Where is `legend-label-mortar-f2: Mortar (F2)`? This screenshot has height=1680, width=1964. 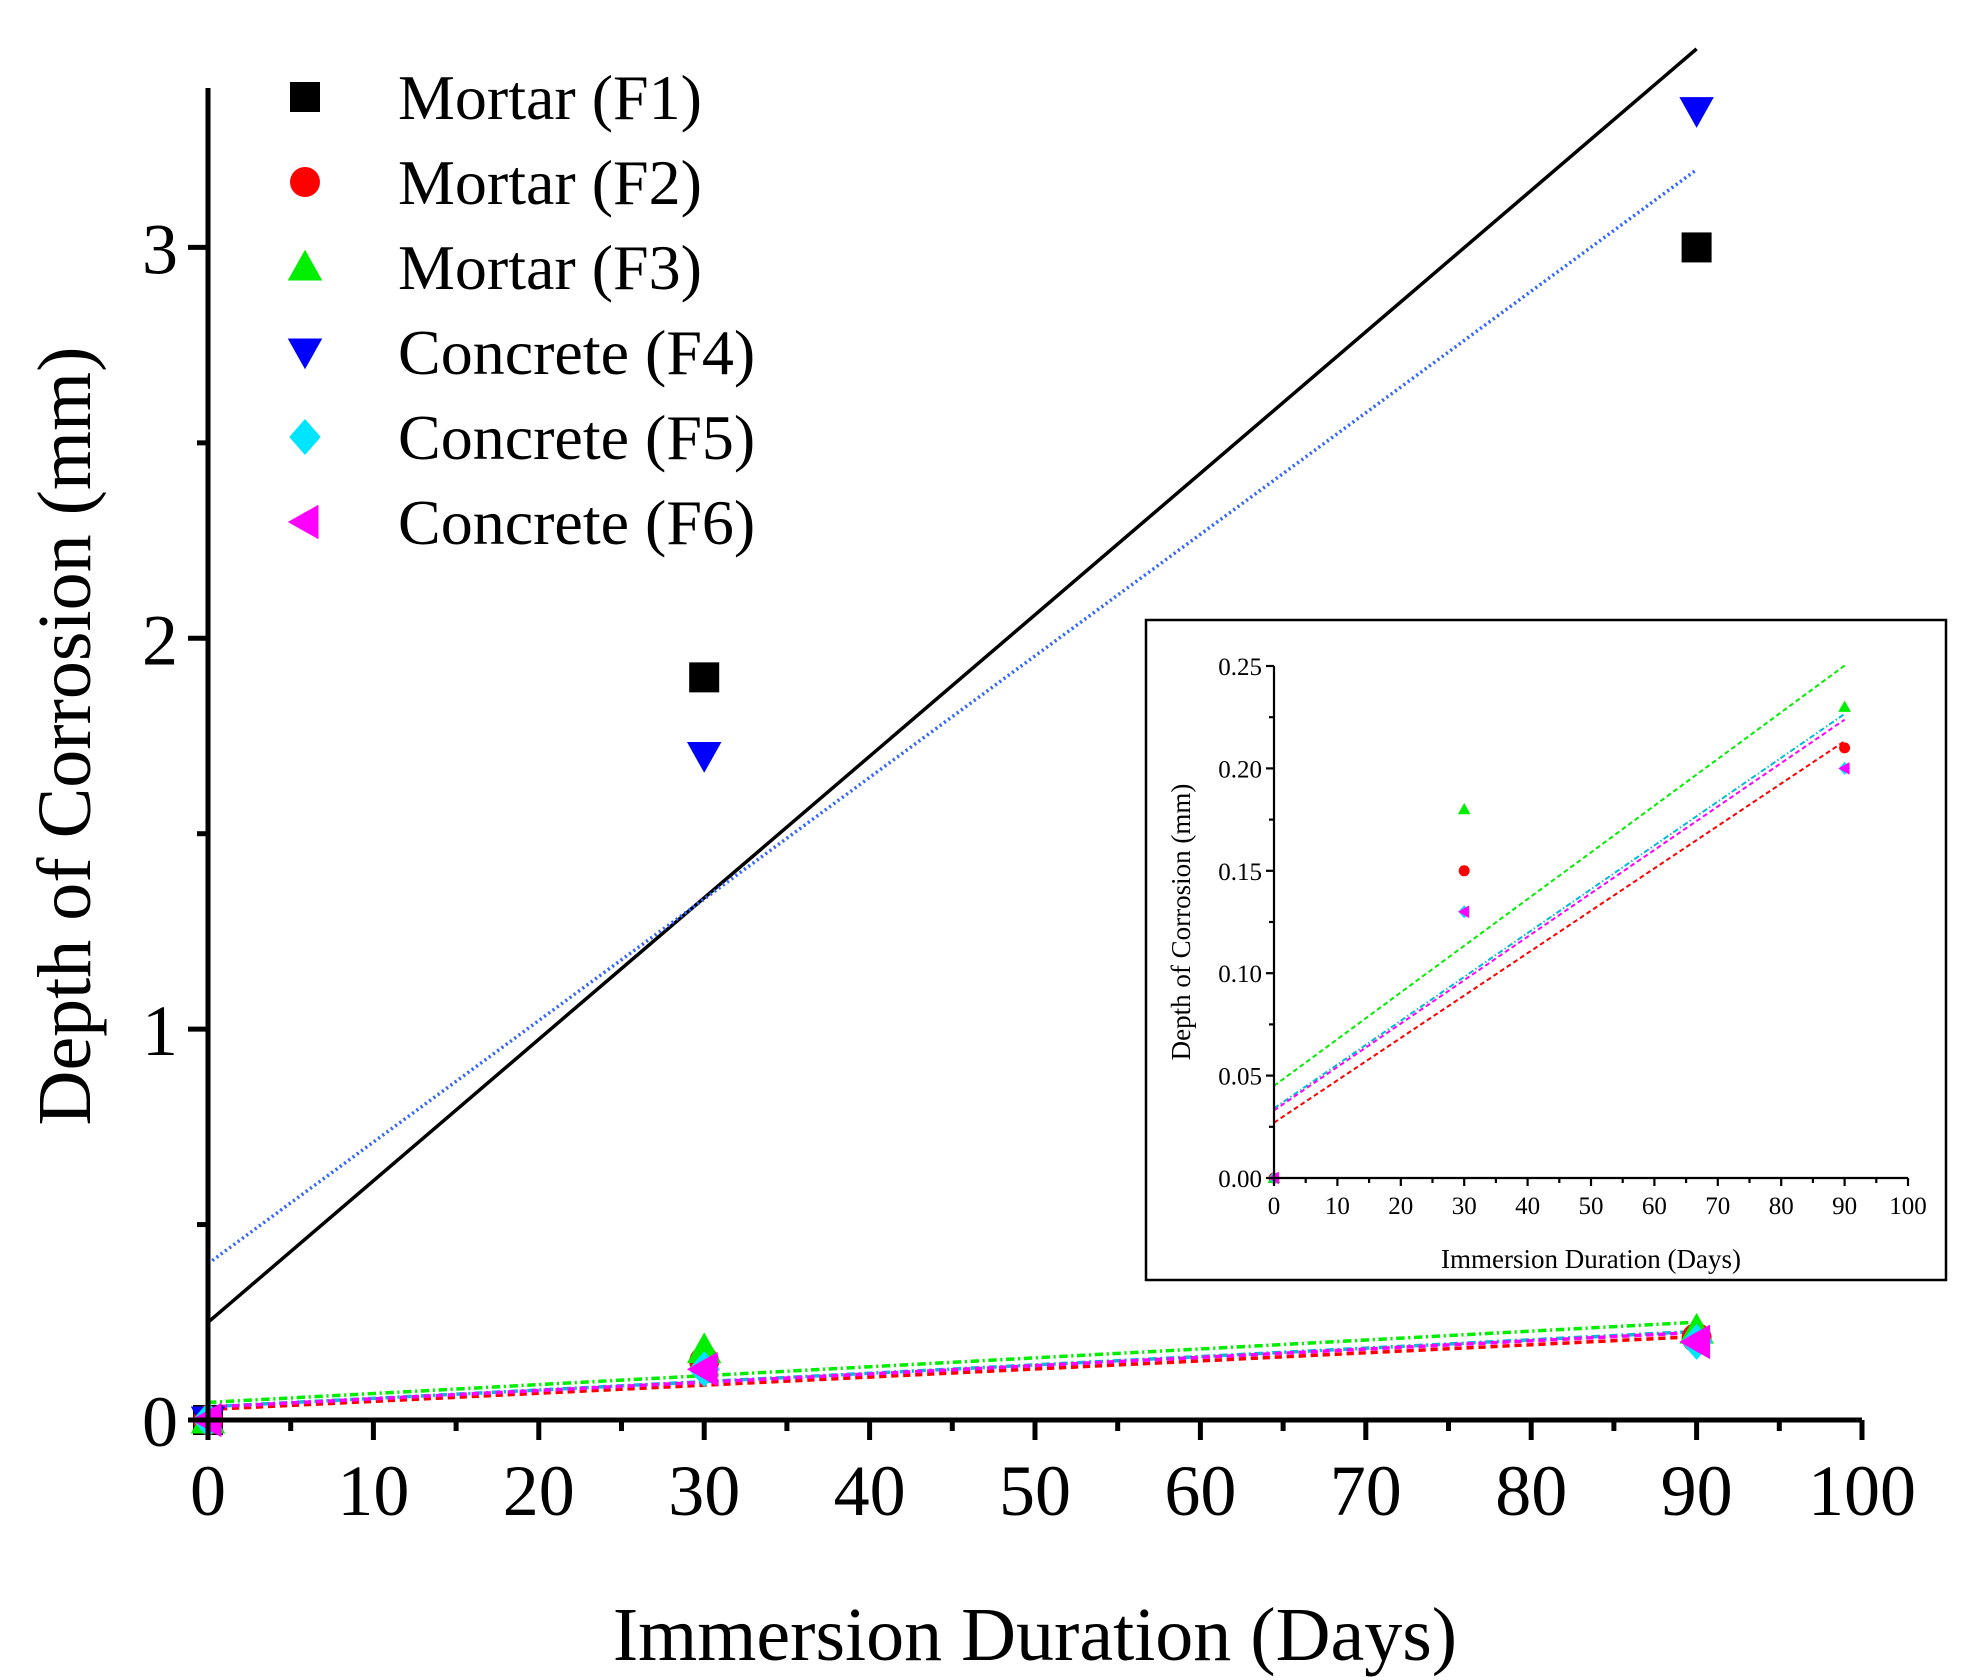
legend-label-mortar-f2: Mortar (F2) is located at coordinates (550, 182).